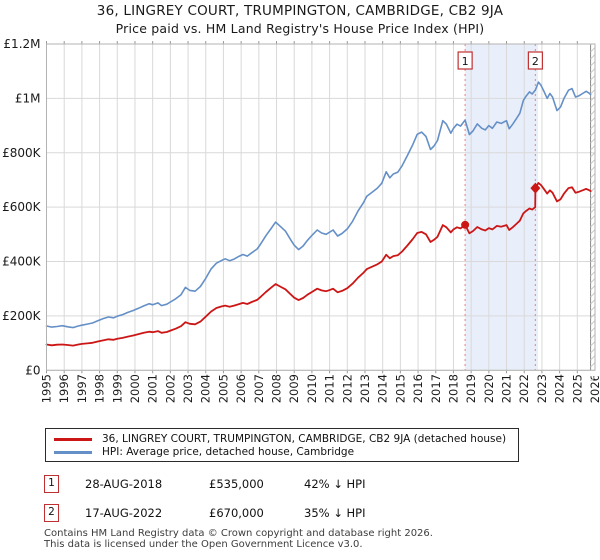  What do you see at coordinates (188, 388) in the screenshot?
I see `x-axis-label: 2003` at bounding box center [188, 388].